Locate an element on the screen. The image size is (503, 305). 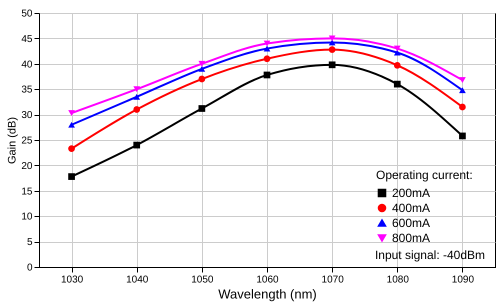
legend-label: 200mA is located at coordinates (411, 193).